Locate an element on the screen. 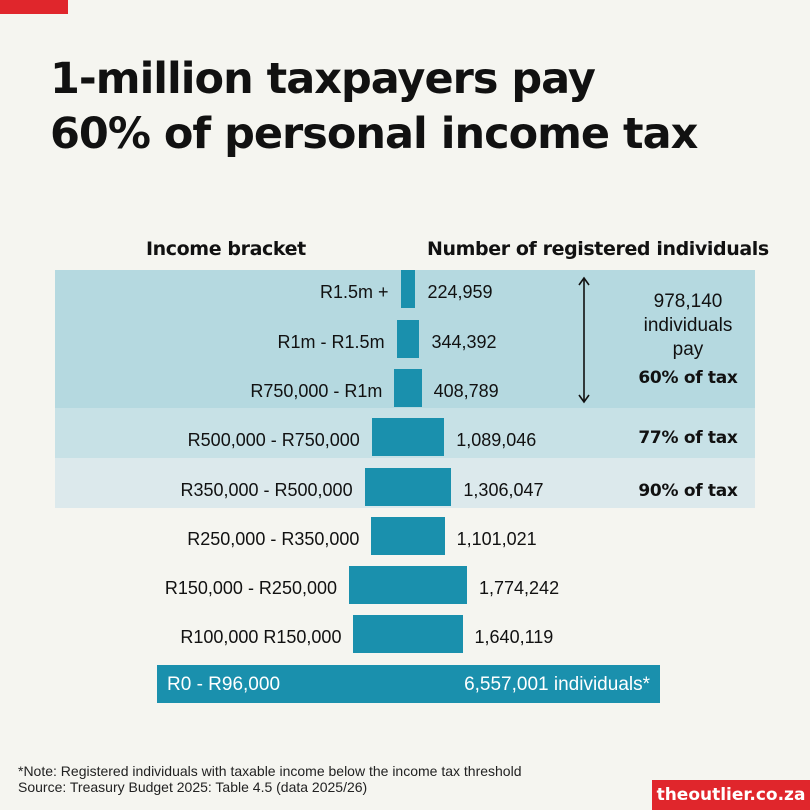 This screenshot has height=810, width=810. title-line-2: 60% of personal income tax is located at coordinates (374, 134).